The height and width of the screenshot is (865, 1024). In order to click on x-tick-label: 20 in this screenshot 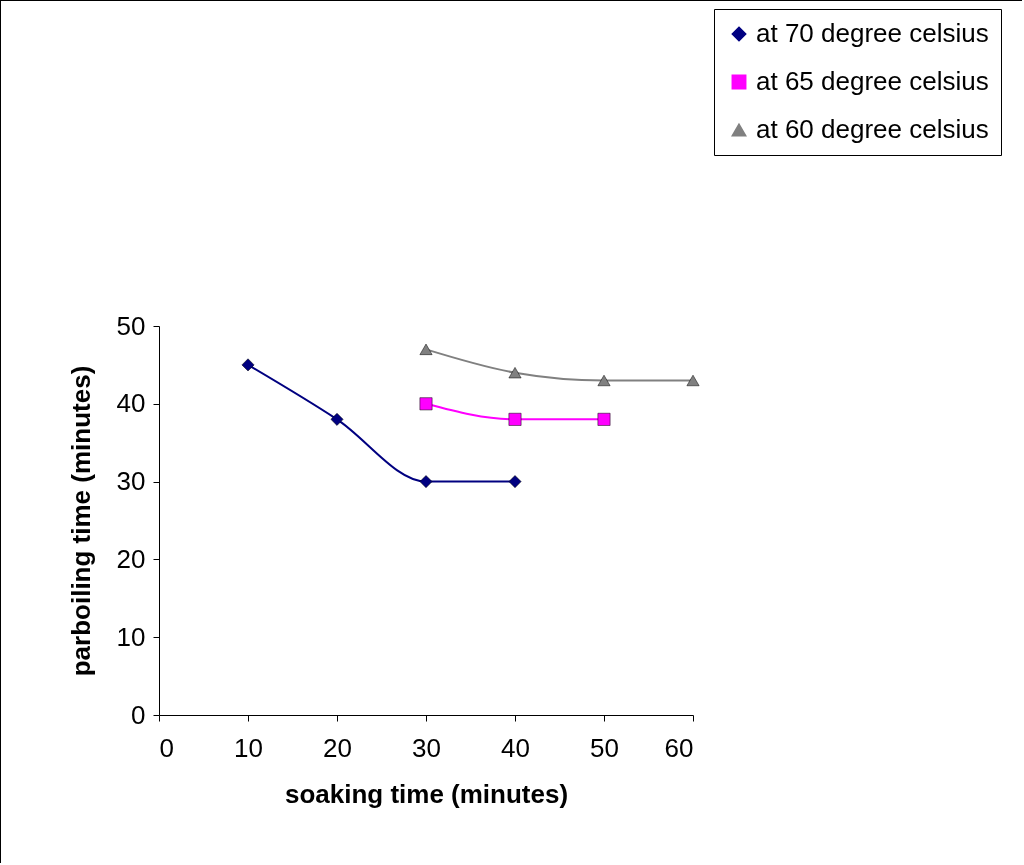, I will do `click(337, 747)`.